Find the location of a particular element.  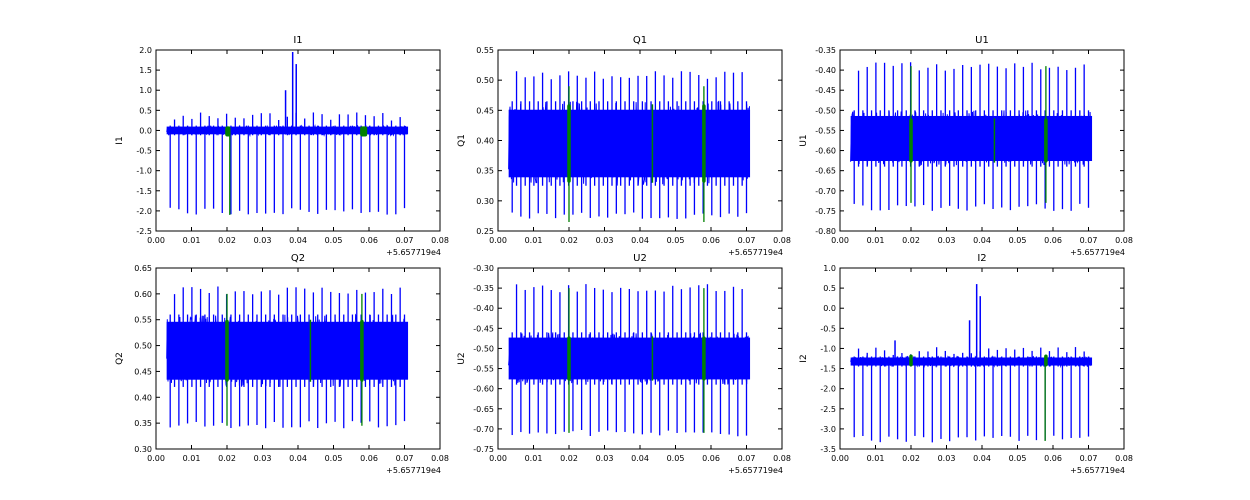

y-tick-label: 0.0 is located at coordinates (145, 130).